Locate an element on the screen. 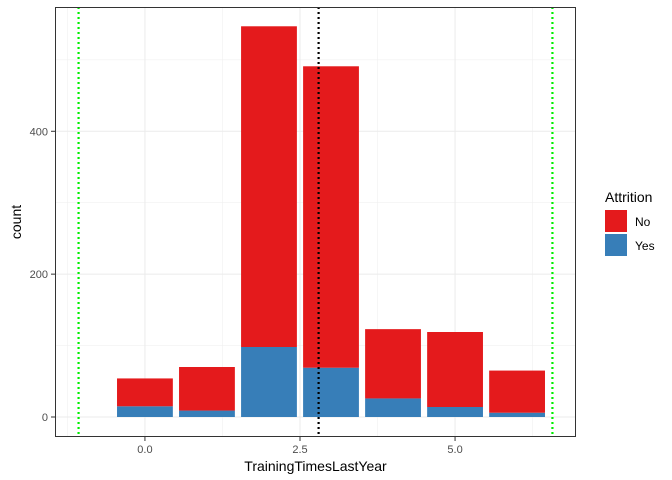 This screenshot has height=480, width=672. y-tick-label: 200 is located at coordinates (39, 275).